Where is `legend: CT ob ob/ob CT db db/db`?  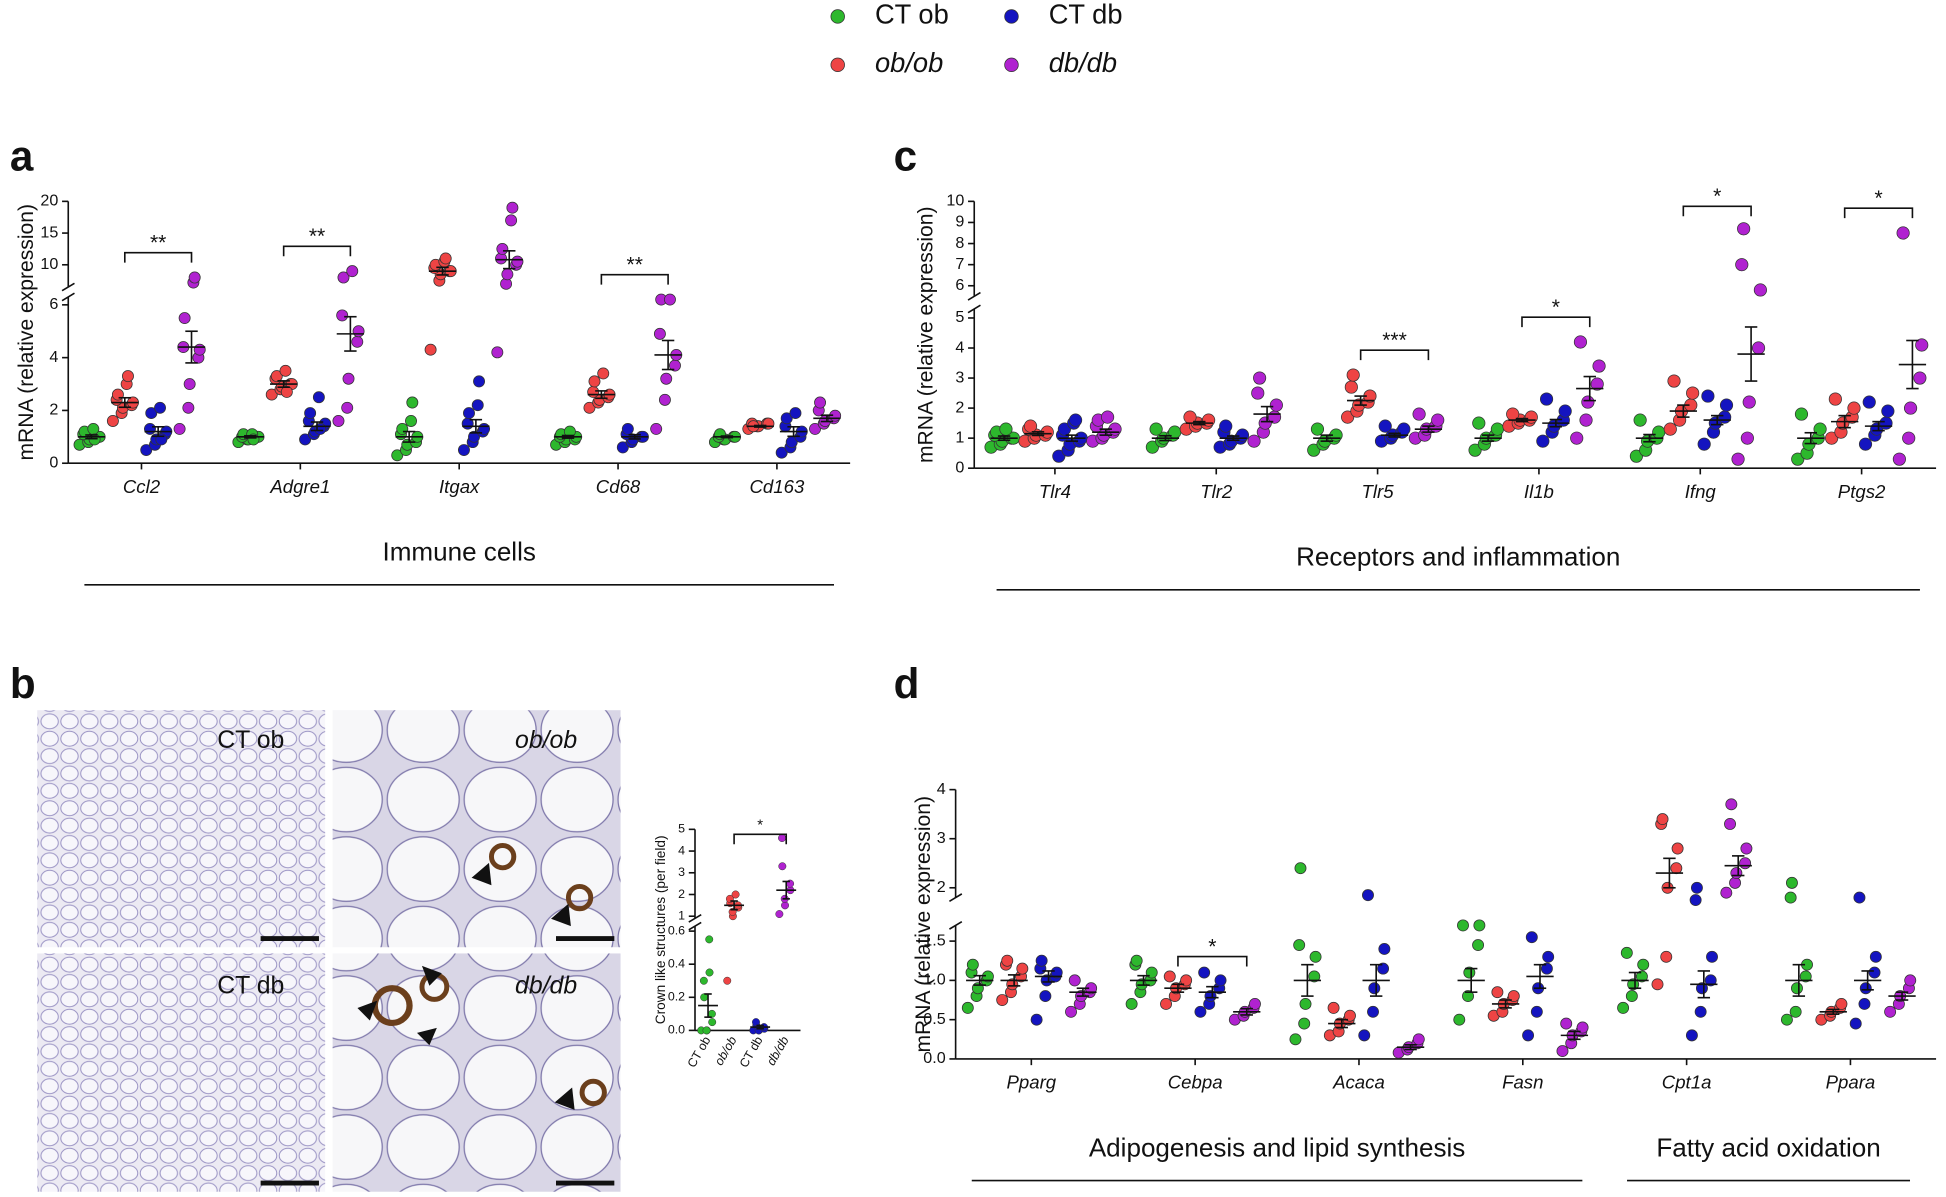 legend: CT ob ob/ob CT db db/db is located at coordinates (976, 39).